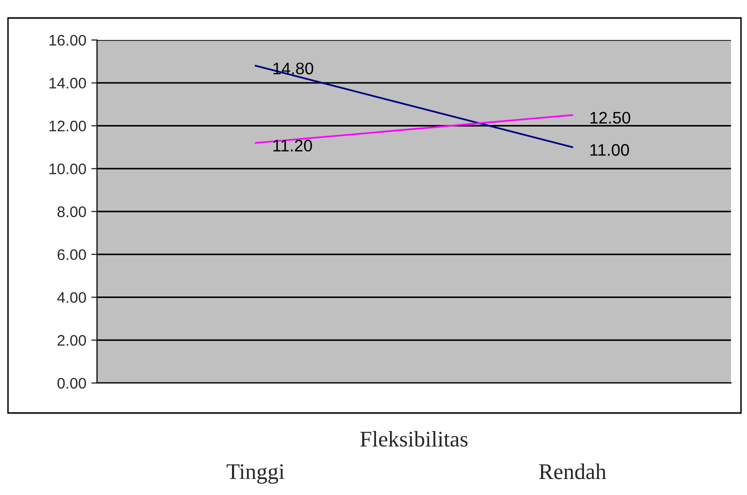  I want to click on x-tick-label: Tinggi, so click(255, 474).